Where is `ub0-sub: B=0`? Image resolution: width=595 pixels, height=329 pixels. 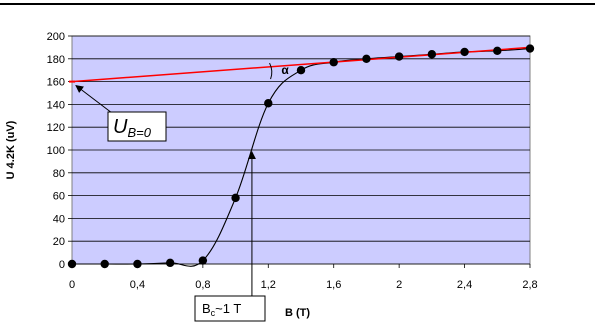
ub0-sub: B=0 is located at coordinates (139, 132).